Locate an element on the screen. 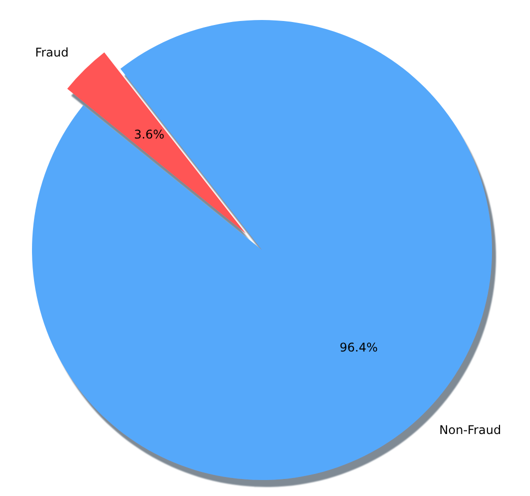 The height and width of the screenshot is (496, 530). slice-label: Non-Fraud is located at coordinates (470, 429).